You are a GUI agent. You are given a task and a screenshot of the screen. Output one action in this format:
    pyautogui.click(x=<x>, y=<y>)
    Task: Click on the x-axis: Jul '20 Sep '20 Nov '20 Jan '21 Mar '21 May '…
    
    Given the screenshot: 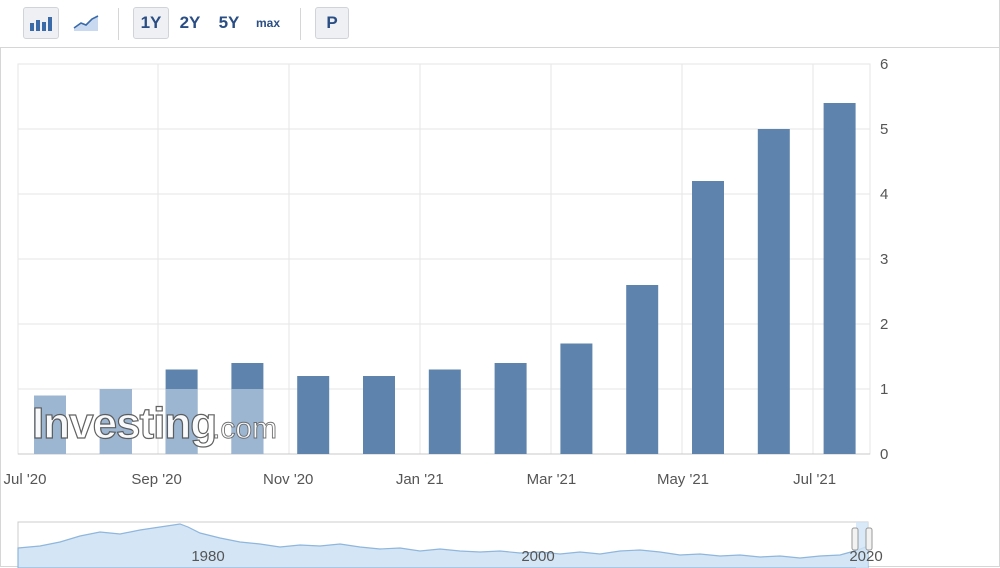 What is the action you would take?
    pyautogui.click(x=420, y=479)
    